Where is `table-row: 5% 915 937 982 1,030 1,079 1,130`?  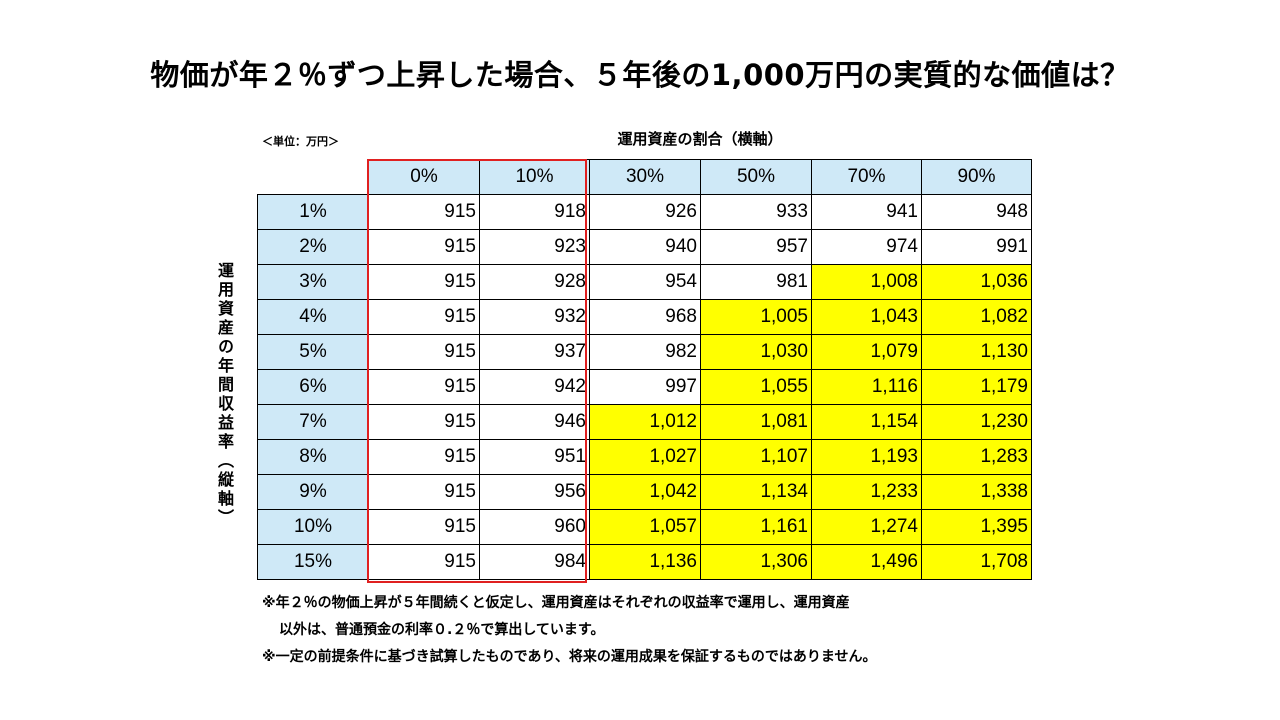
table-row: 5% 915 937 982 1,030 1,079 1,130 is located at coordinates (644, 352).